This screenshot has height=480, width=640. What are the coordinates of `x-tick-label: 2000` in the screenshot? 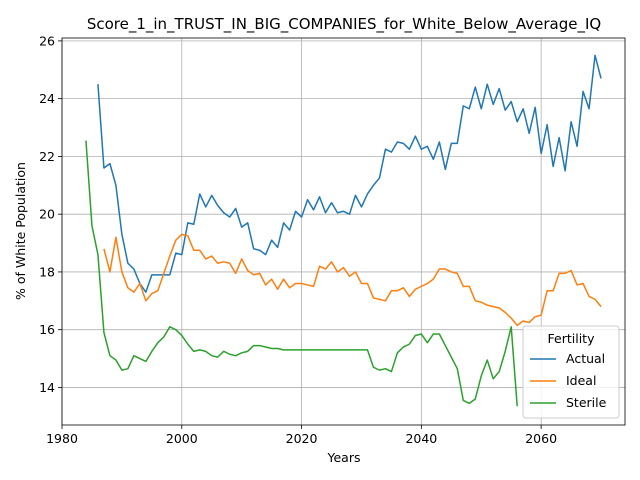 It's located at (182, 438).